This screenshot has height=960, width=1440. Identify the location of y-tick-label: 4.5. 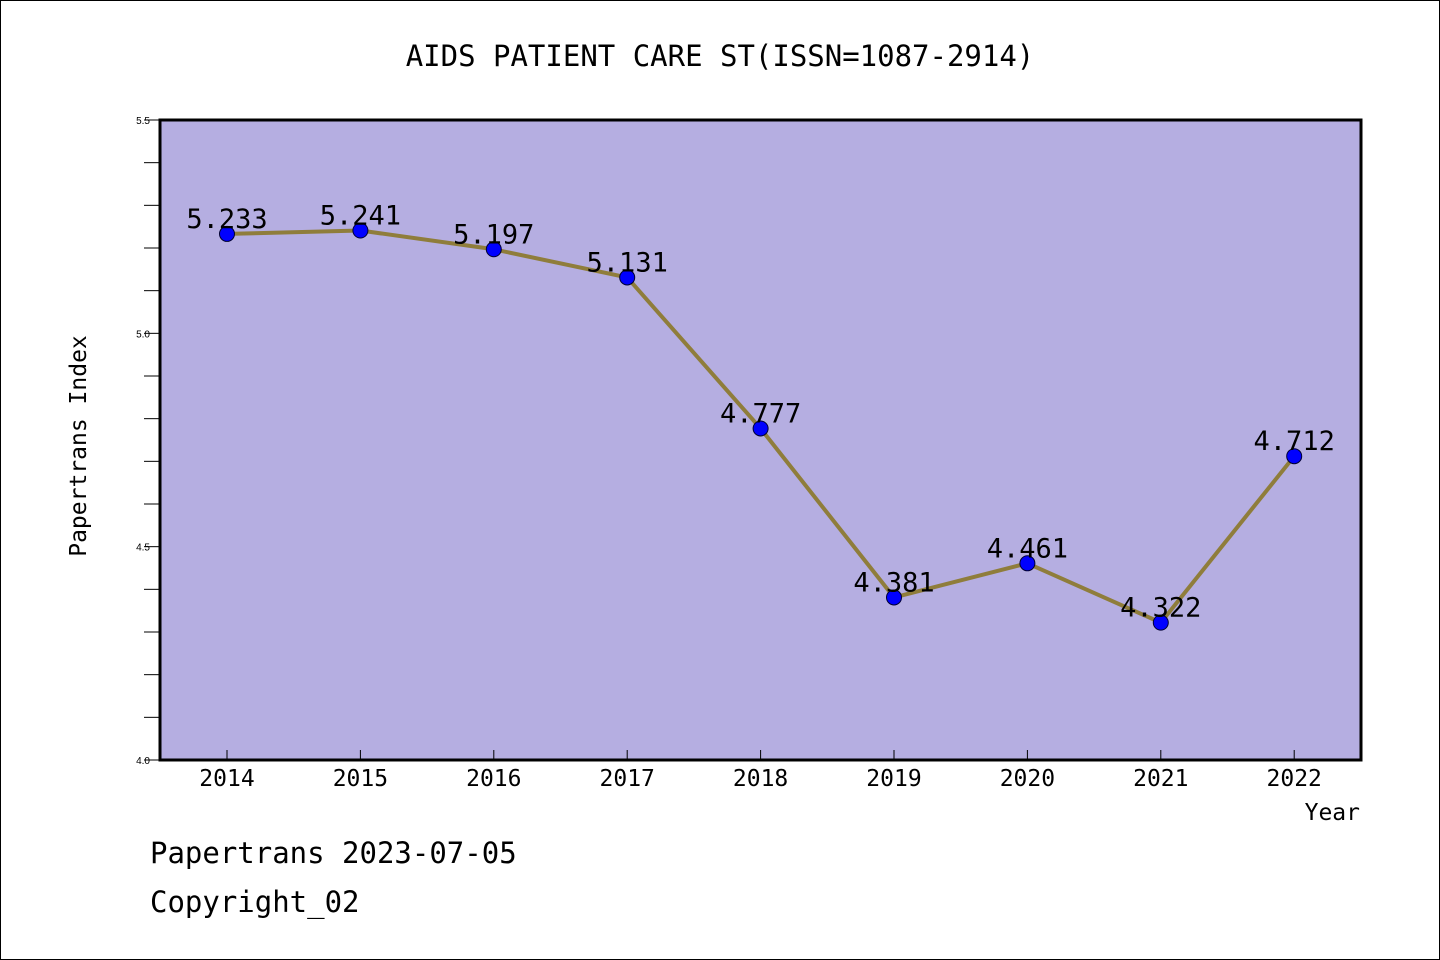
(143, 548).